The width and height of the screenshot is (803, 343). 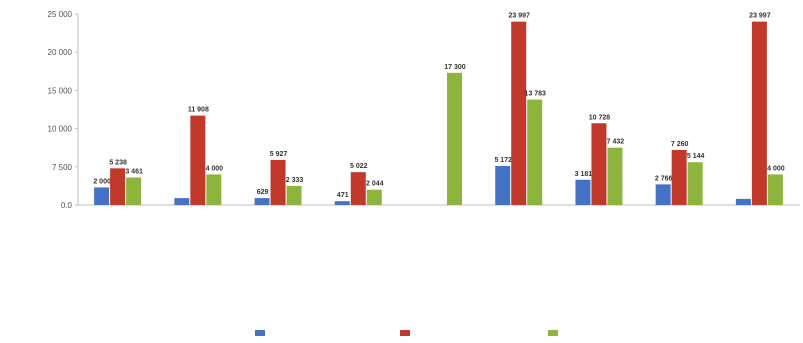 I want to click on data-label: 11 908, so click(x=198, y=110).